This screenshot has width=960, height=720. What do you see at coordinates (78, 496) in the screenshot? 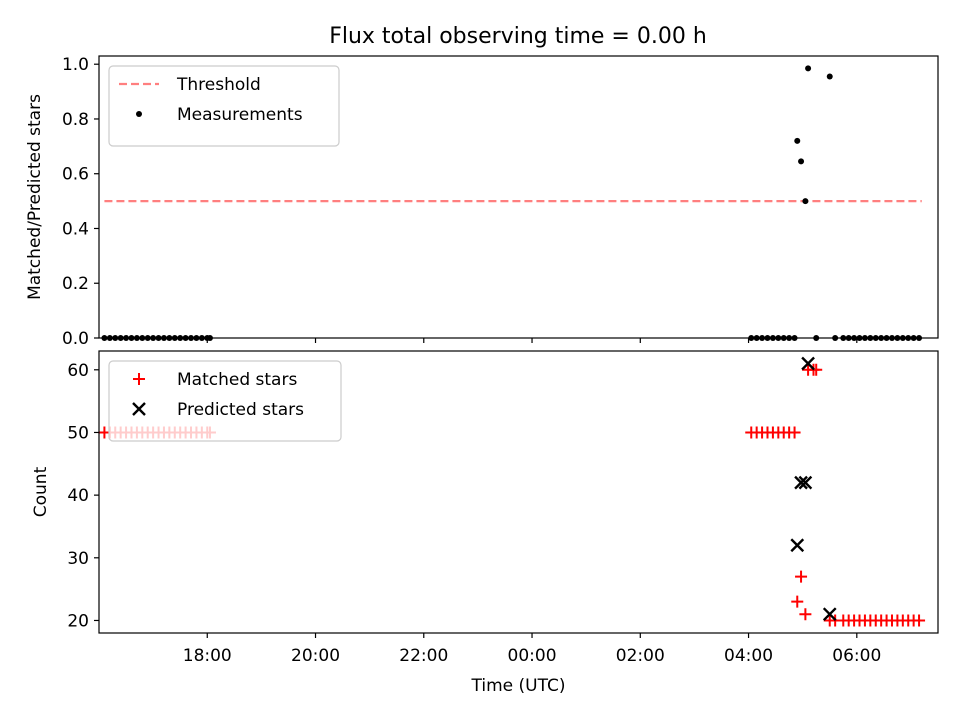
I see `y-tick-label: 40` at bounding box center [78, 496].